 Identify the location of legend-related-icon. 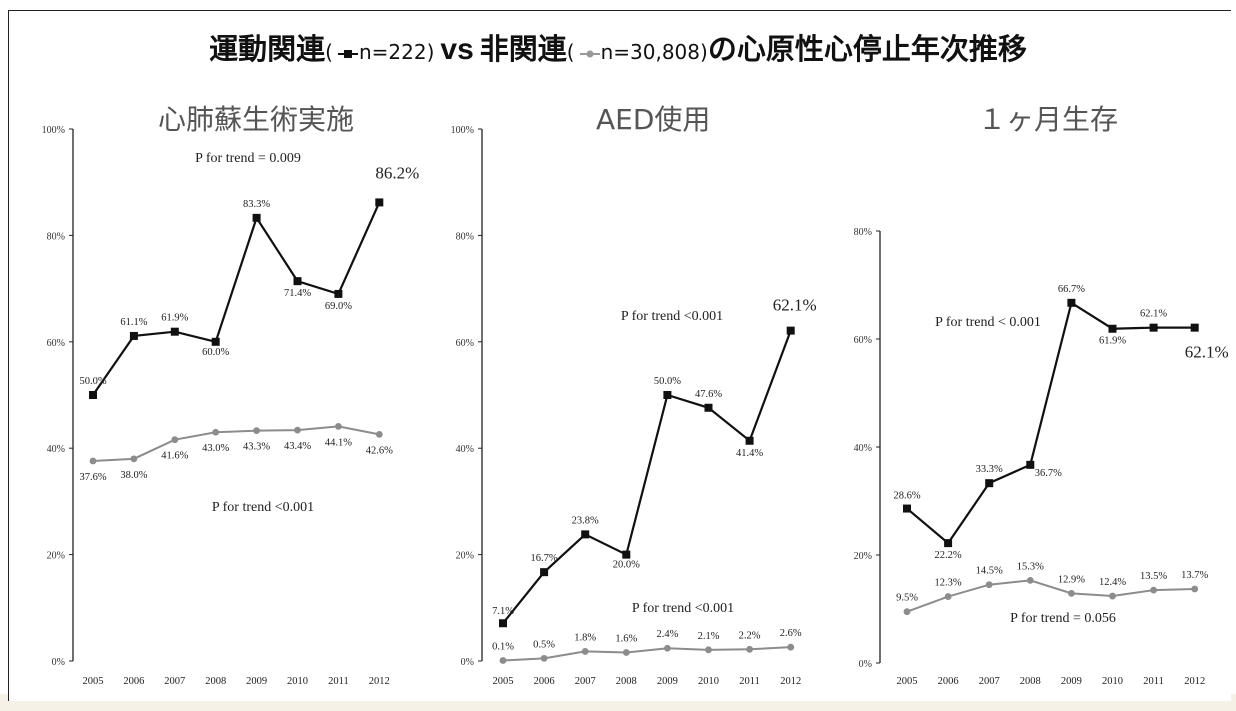
(347, 53).